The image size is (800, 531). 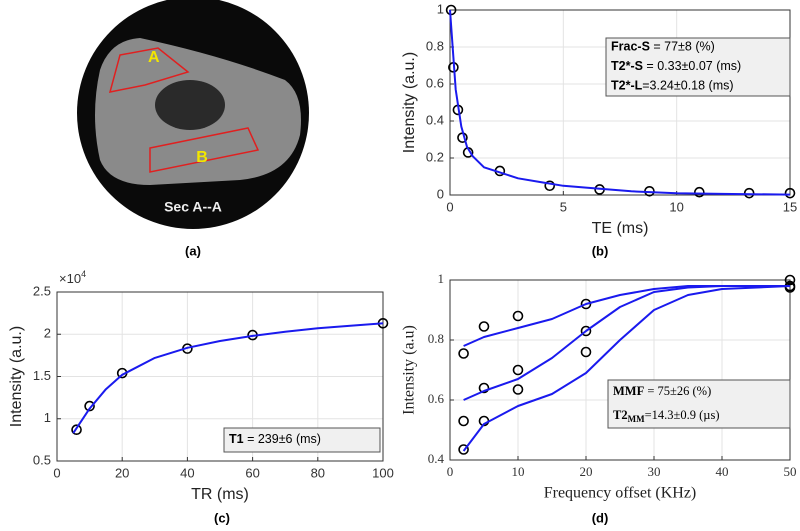 What do you see at coordinates (318, 472) in the screenshot?
I see `x-tick-label: 80` at bounding box center [318, 472].